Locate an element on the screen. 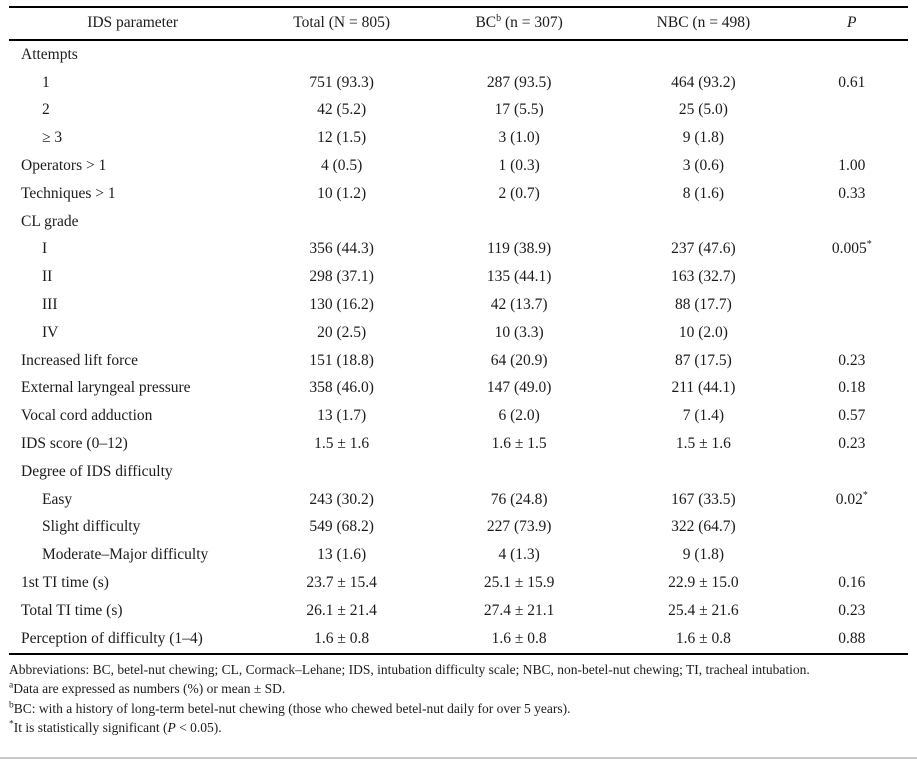  nbc-value: 1.6 ± 0.8 is located at coordinates (703, 638).